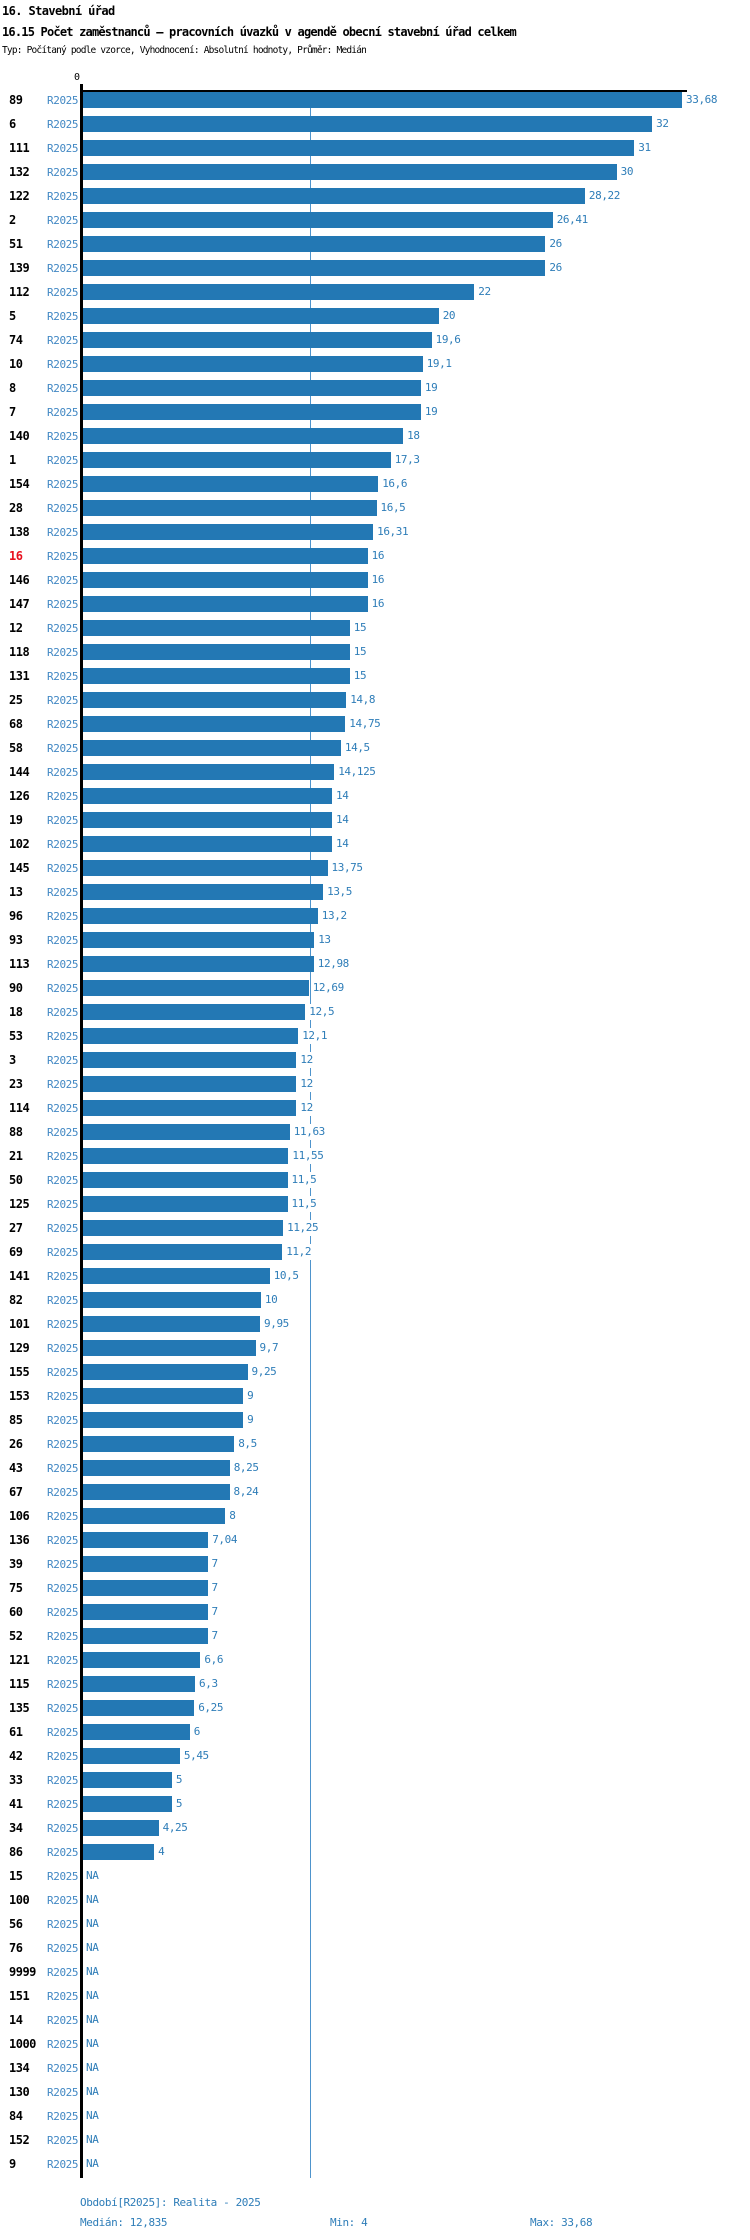 This screenshot has height=2240, width=750. What do you see at coordinates (416, 1420) in the screenshot?
I see `row-bar-area: 9` at bounding box center [416, 1420].